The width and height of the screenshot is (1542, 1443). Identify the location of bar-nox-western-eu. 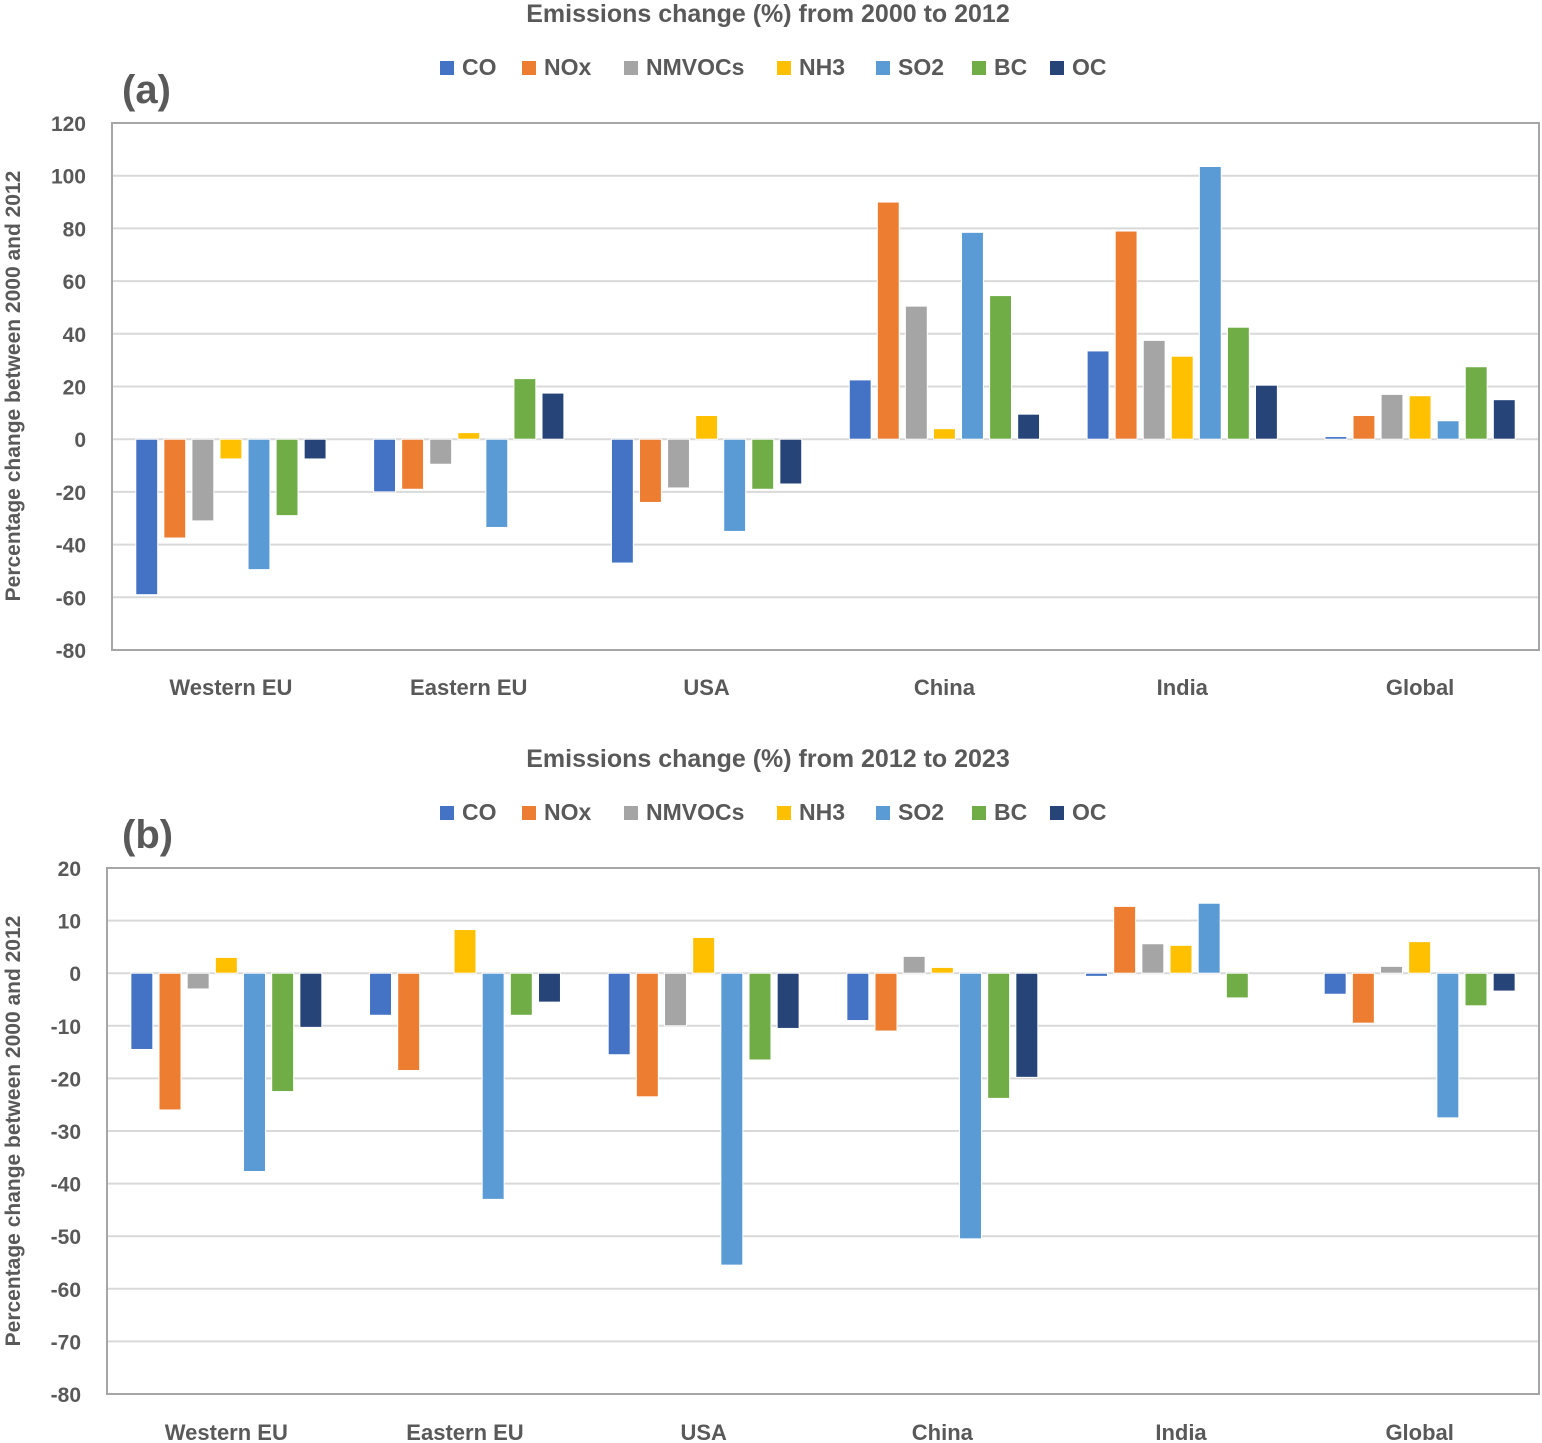
(175, 488).